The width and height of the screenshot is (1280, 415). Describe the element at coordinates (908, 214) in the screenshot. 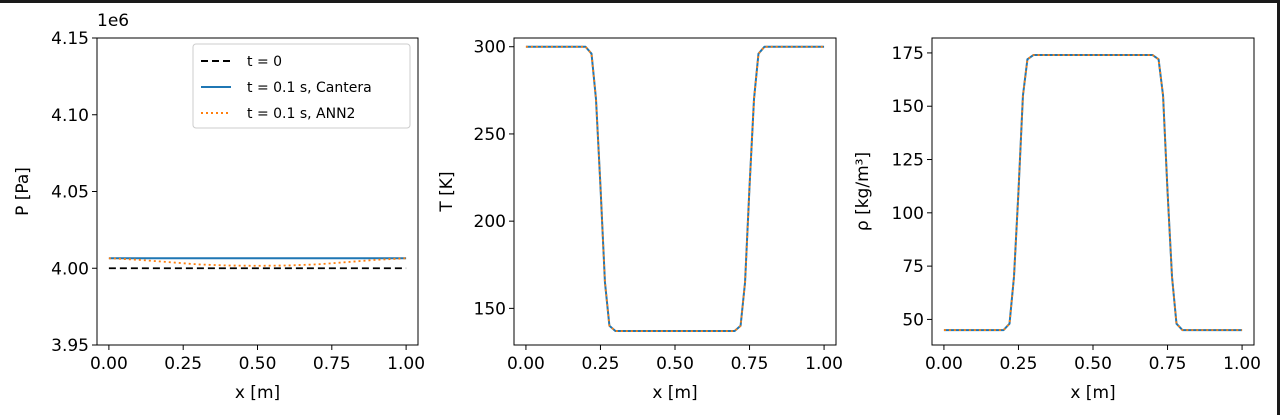

I see `y-tick-label: 100` at that location.